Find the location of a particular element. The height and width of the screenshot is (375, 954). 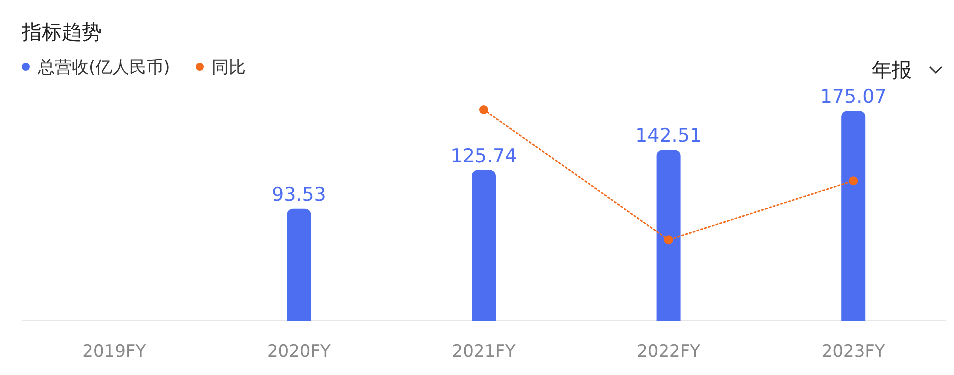

chart-title: 指标趋势 is located at coordinates (61, 32).